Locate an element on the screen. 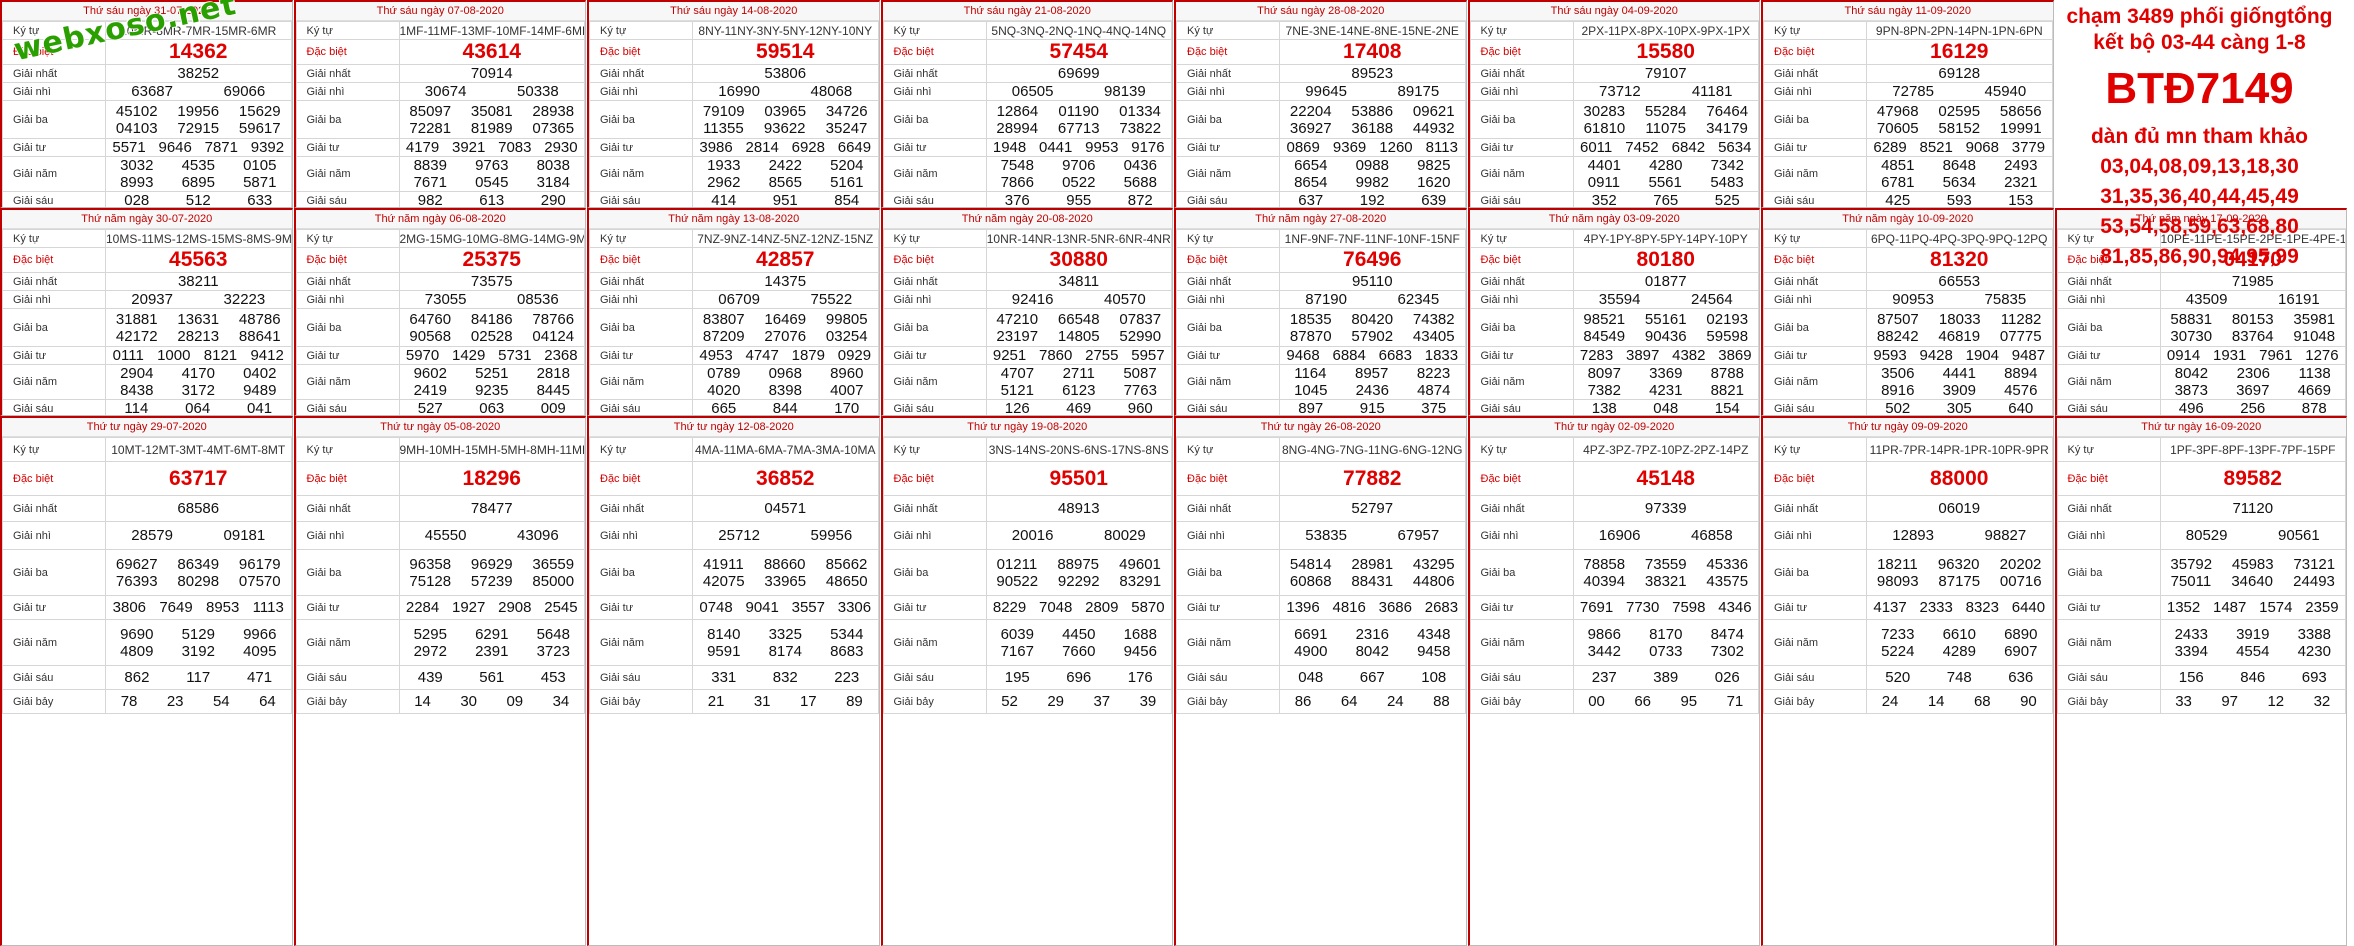  second-prize-number: 30674 is located at coordinates (445, 91).